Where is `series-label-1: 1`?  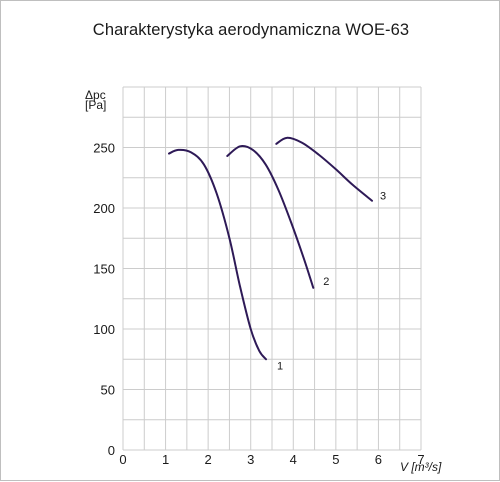 series-label-1: 1 is located at coordinates (280, 366).